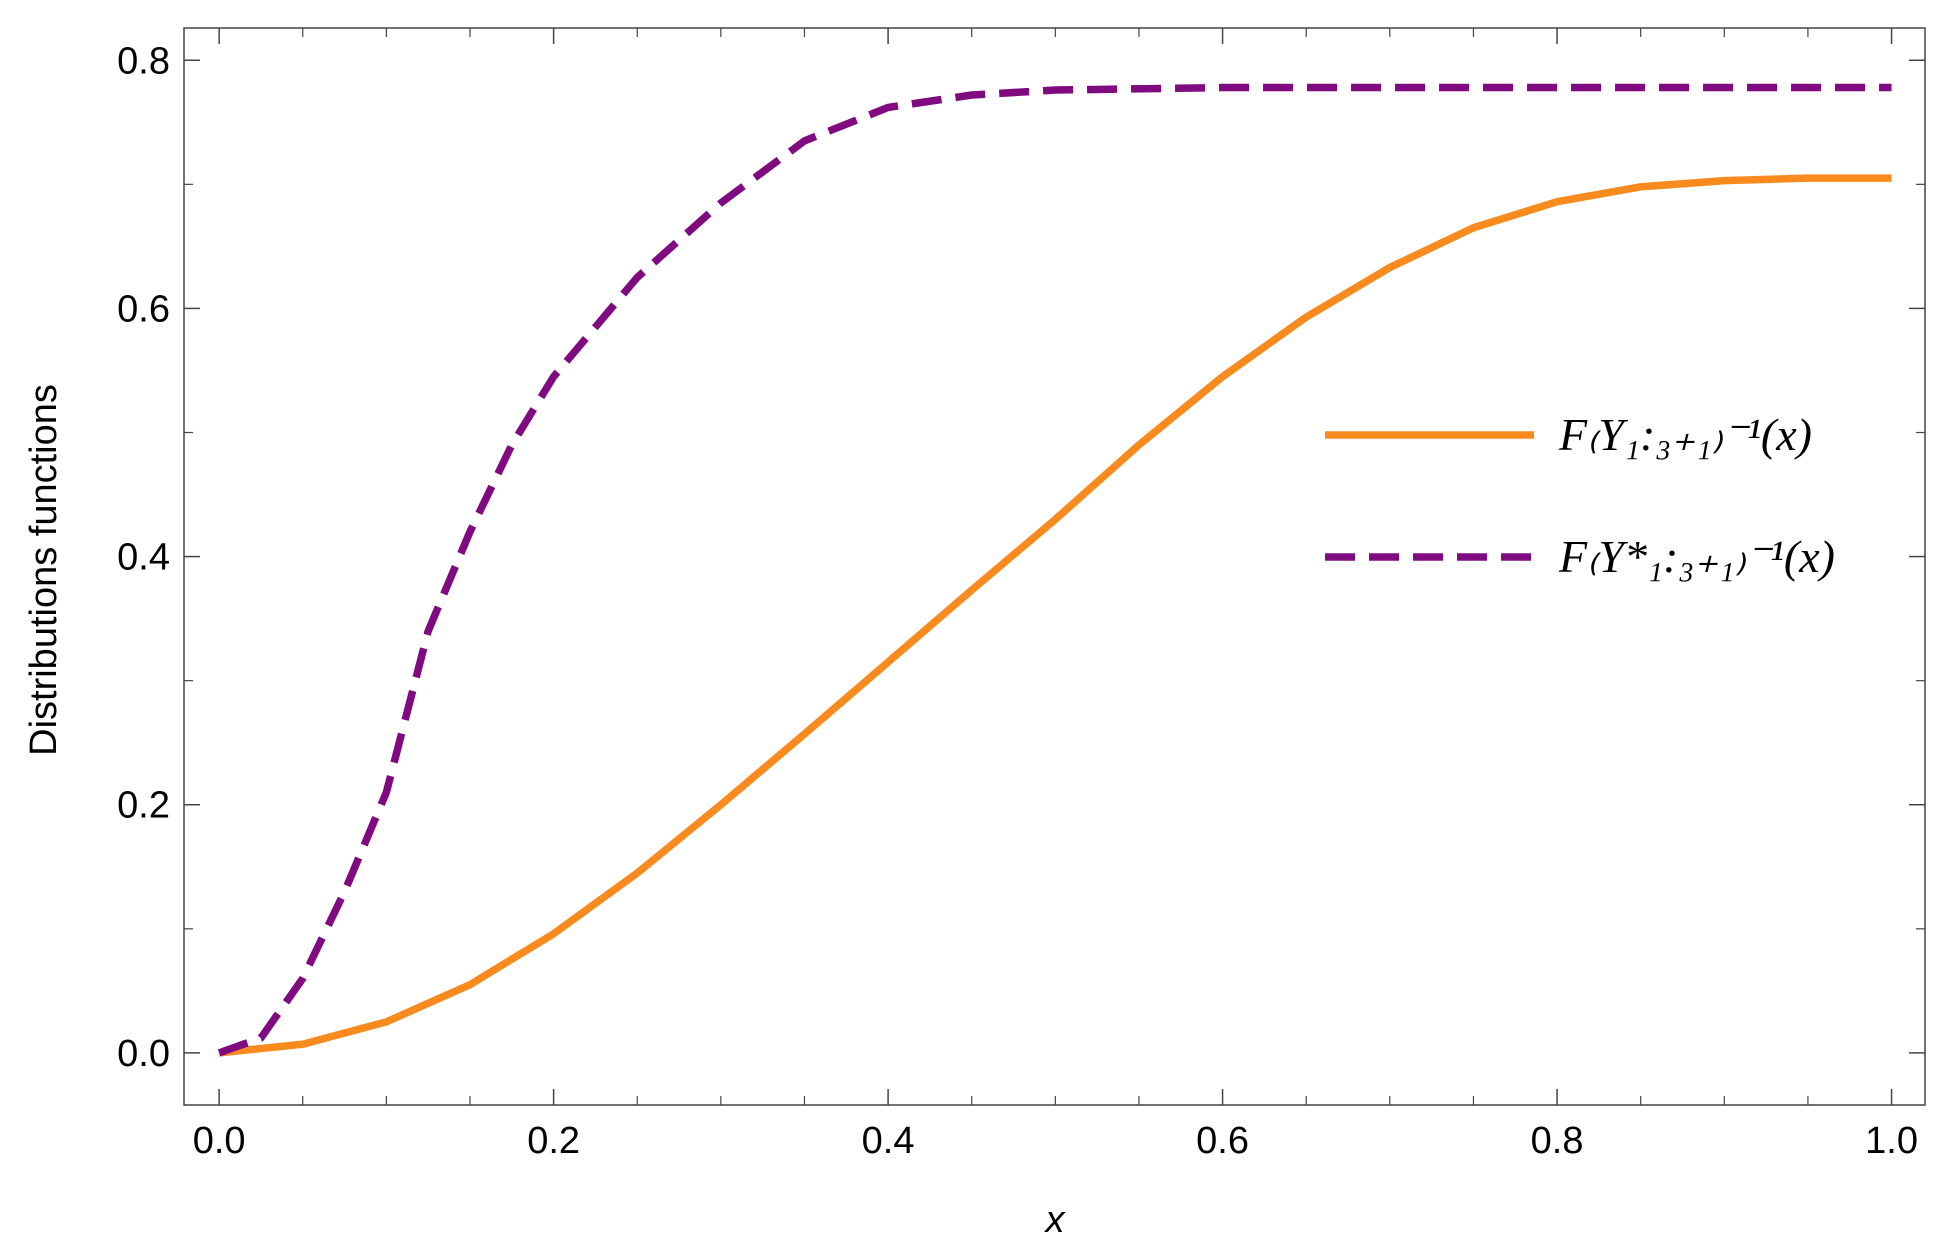  Describe the element at coordinates (143, 61) in the screenshot. I see `y-tick-label: 0.8` at that location.